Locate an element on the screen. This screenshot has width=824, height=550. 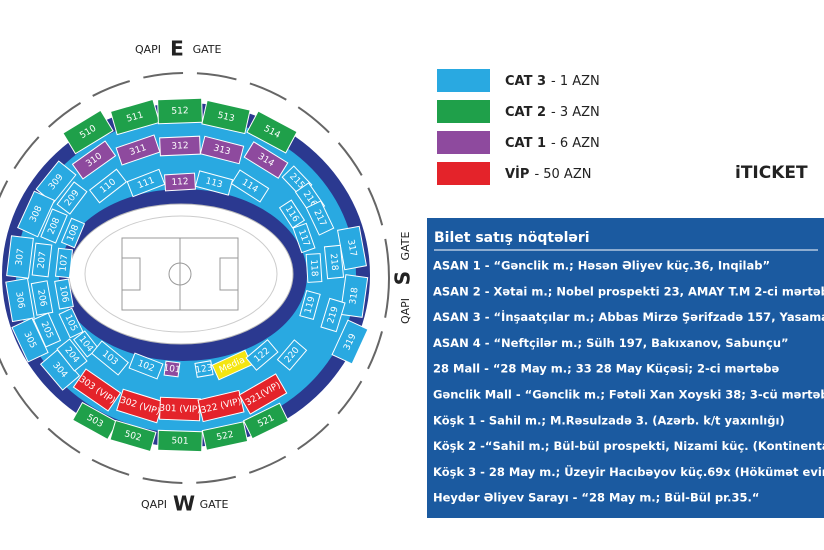
legend-entry: CAT 1 - 6 AZN is located at coordinates (552, 143).